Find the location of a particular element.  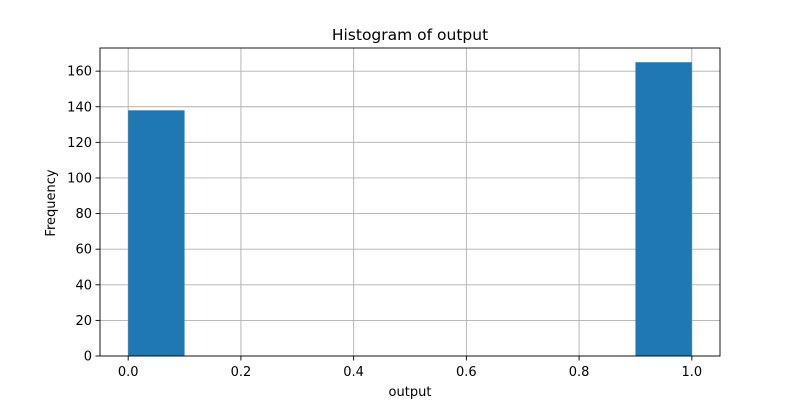

x-tick-label: 1.0 is located at coordinates (691, 372).